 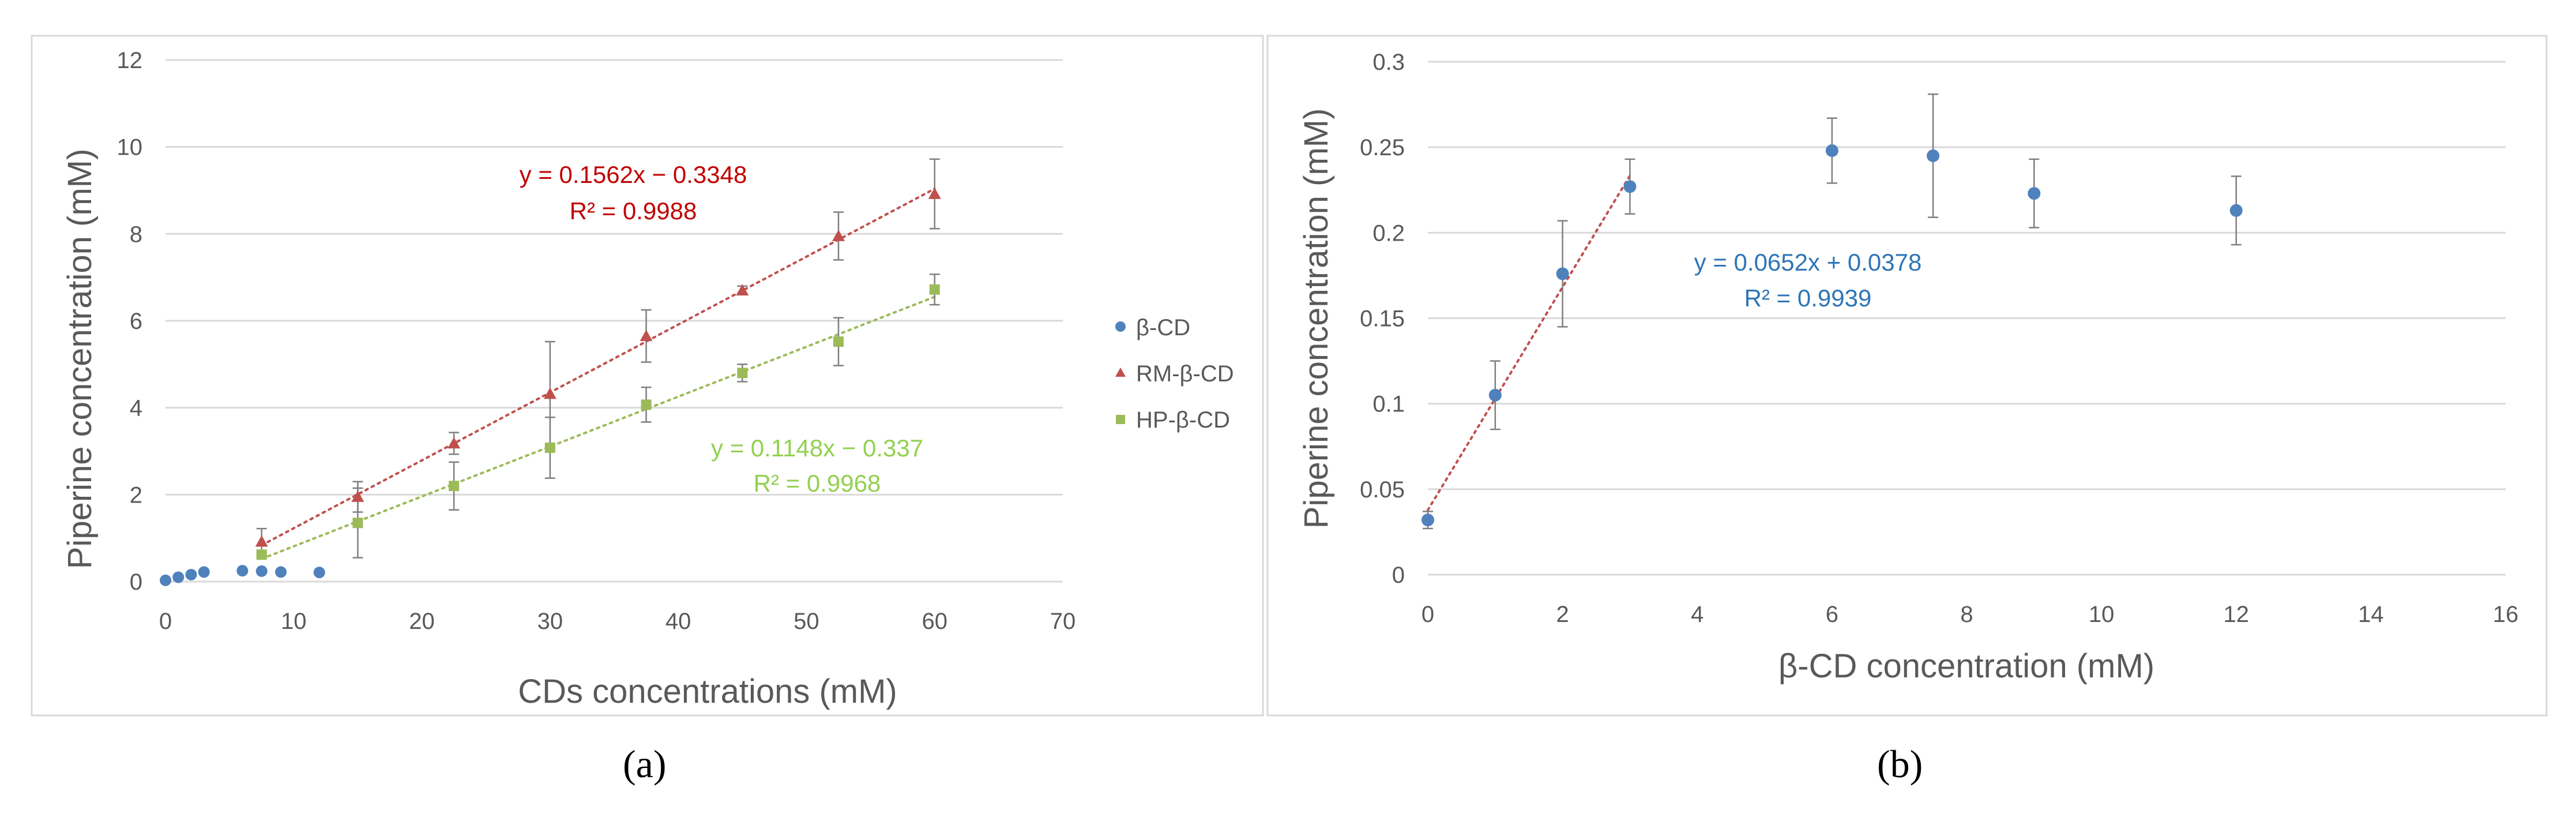 I want to click on x-tick-label: 6, so click(x=1832, y=614).